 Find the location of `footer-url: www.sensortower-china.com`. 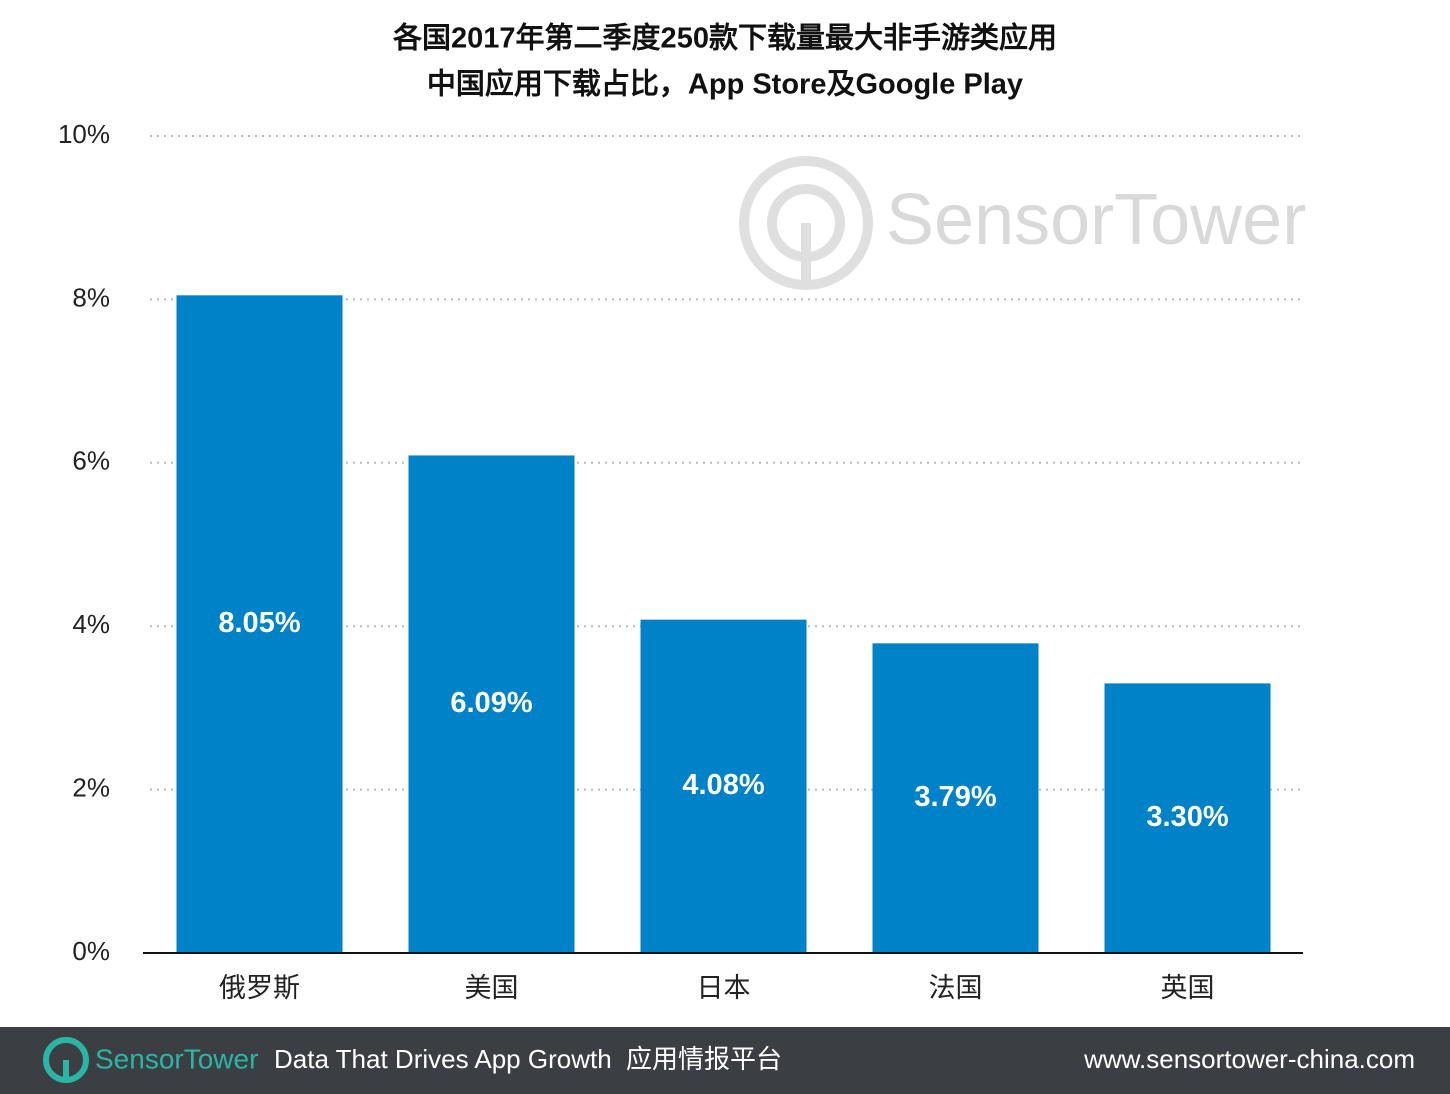

footer-url: www.sensortower-china.com is located at coordinates (1249, 1059).